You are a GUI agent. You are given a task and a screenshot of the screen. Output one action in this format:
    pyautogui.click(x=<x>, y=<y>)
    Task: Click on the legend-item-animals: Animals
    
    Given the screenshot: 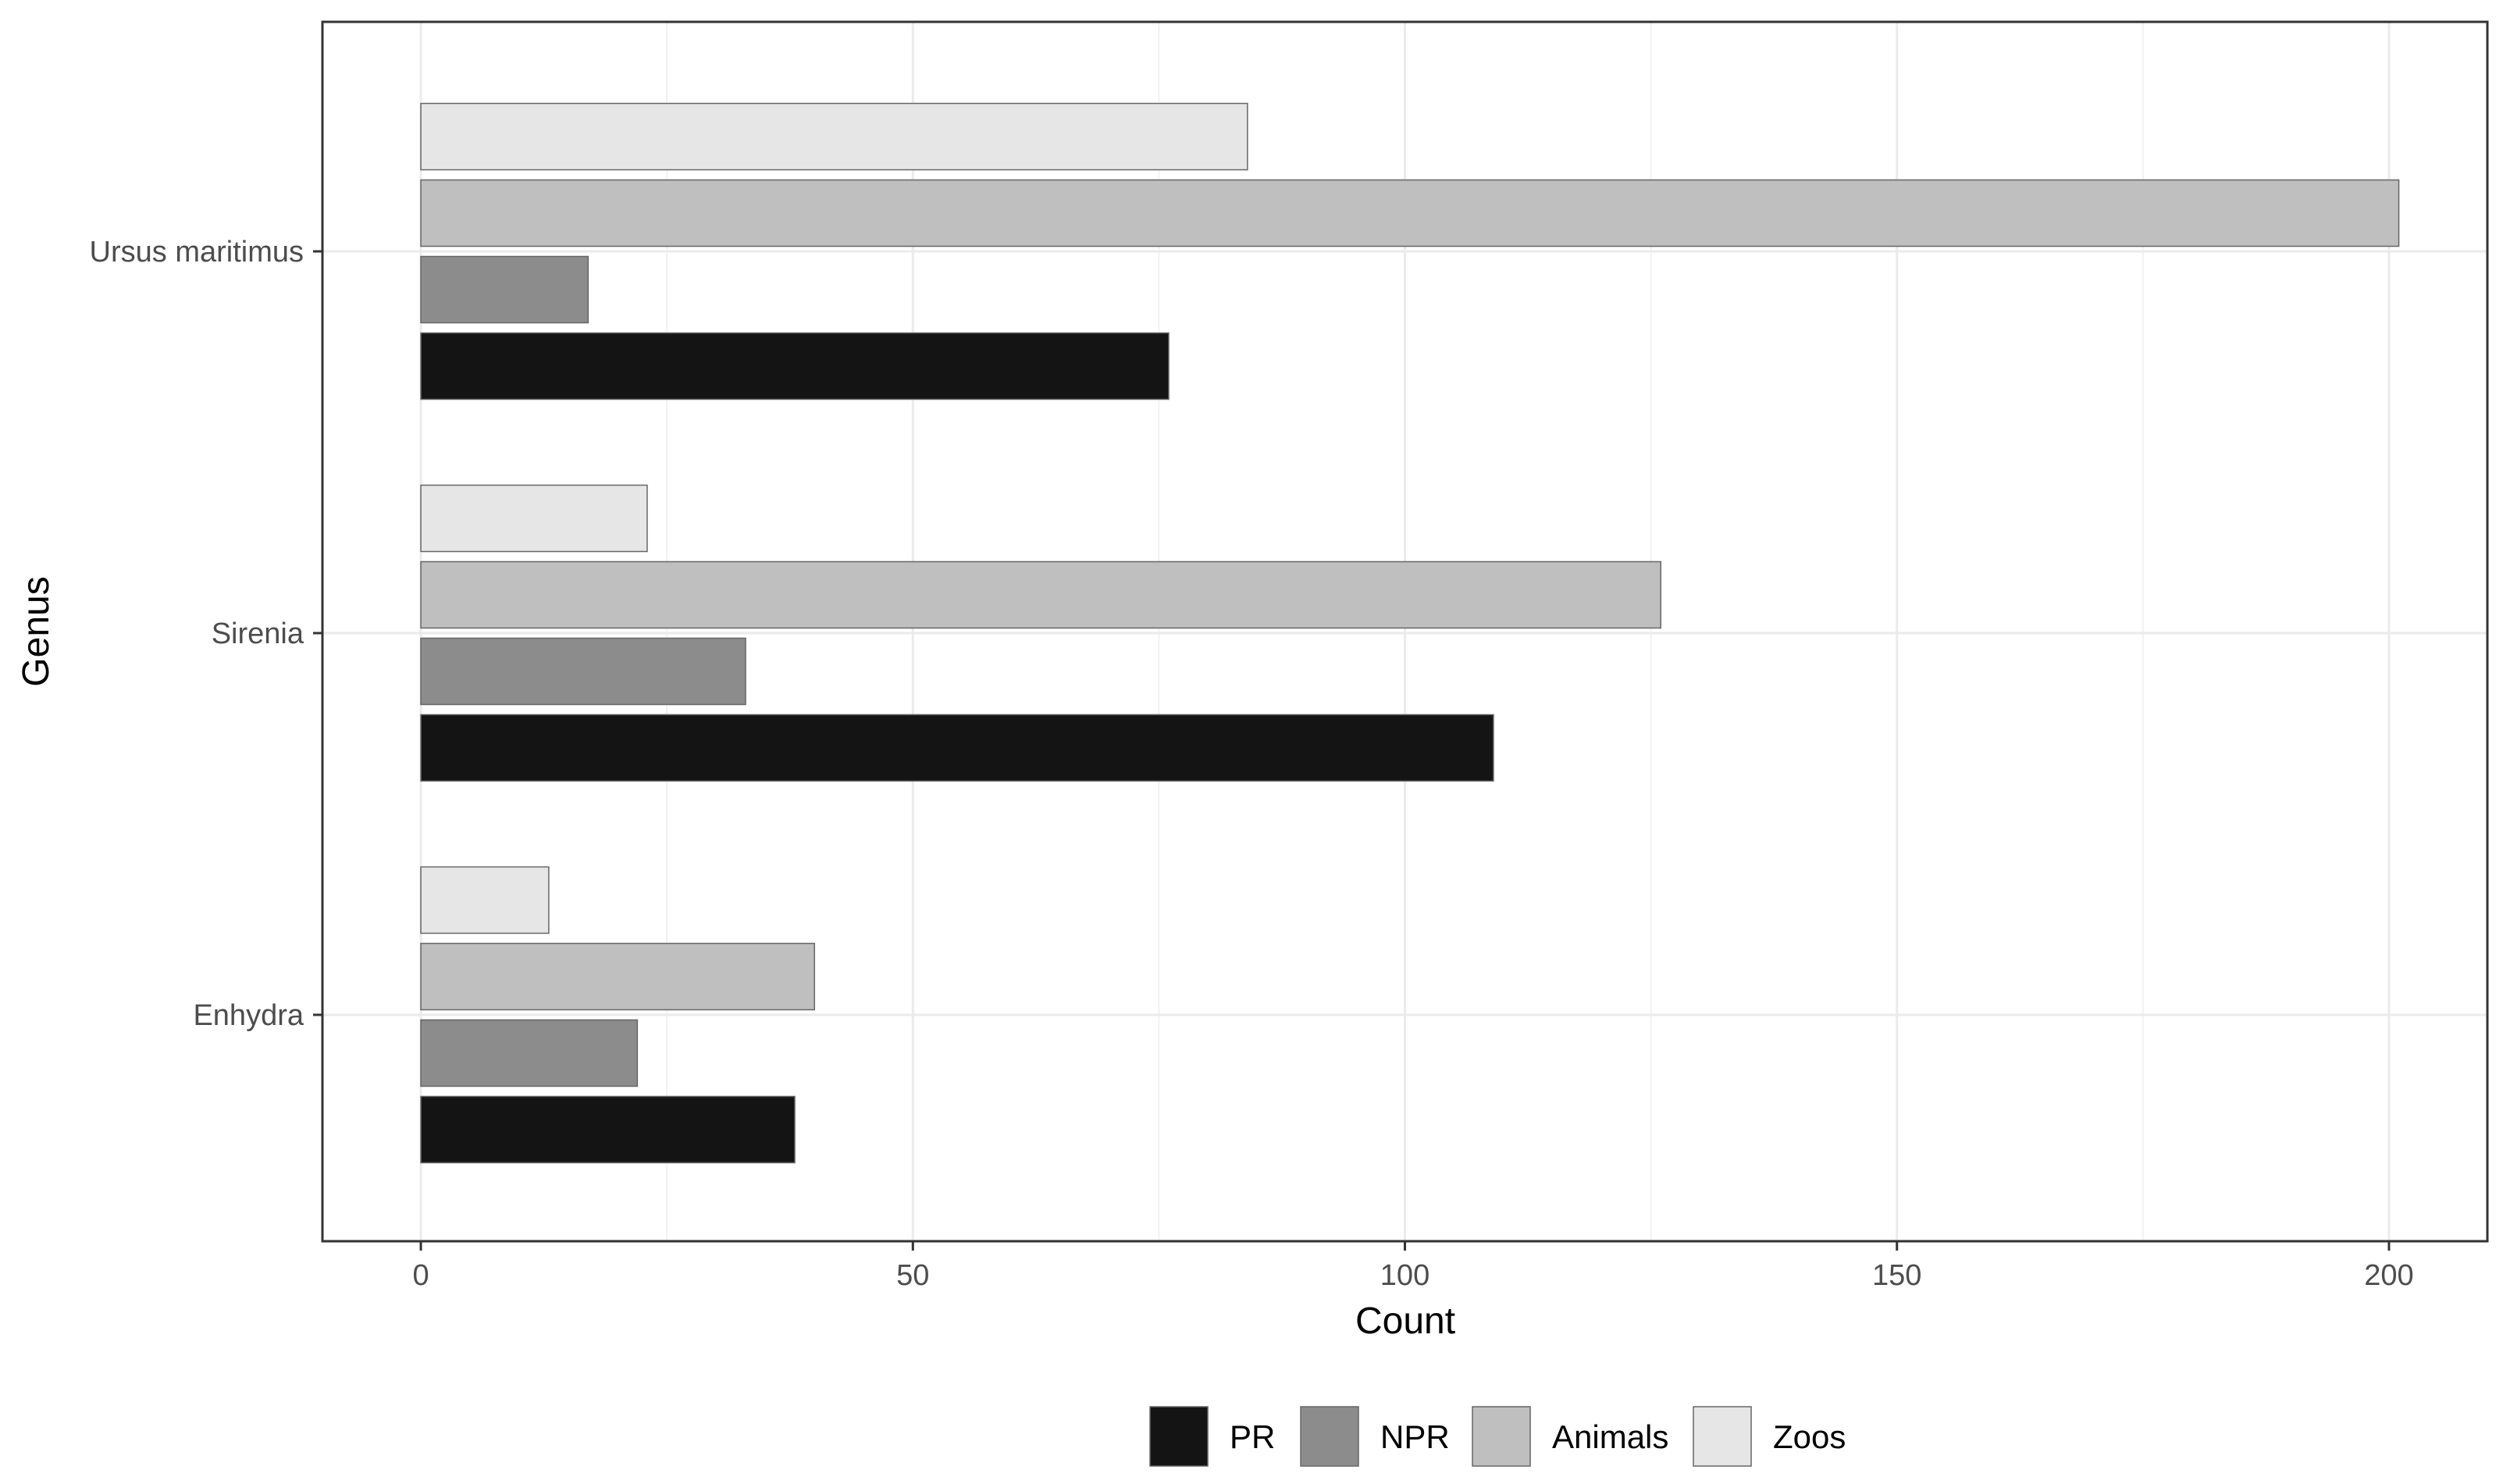 What is the action you would take?
    pyautogui.click(x=1570, y=1436)
    